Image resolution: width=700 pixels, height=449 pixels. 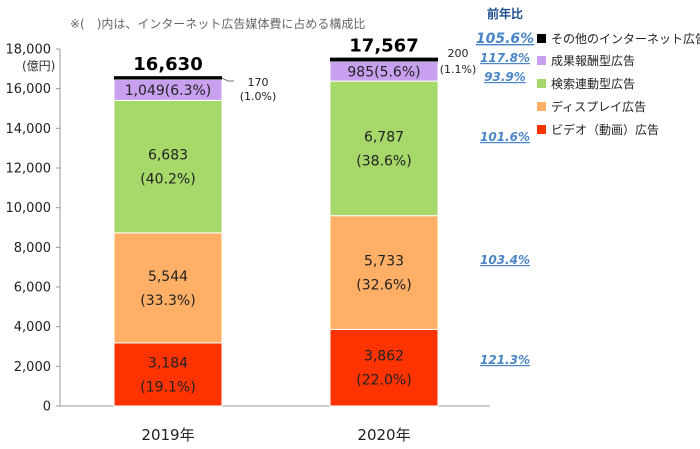 What do you see at coordinates (29, 89) in the screenshot?
I see `y-tick-label: 16,000` at bounding box center [29, 89].